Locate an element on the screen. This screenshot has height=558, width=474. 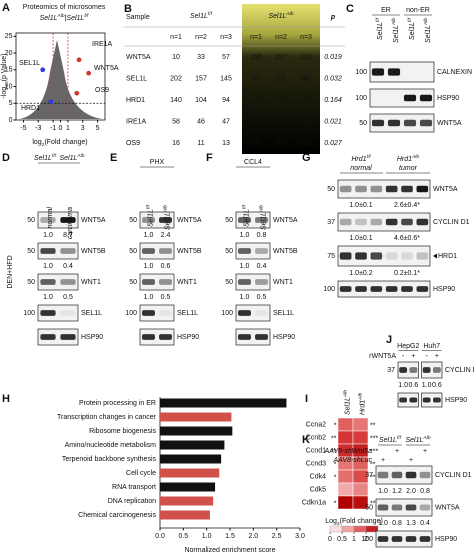
column-label-part: Sel1L is located at coordinates (347, 406).